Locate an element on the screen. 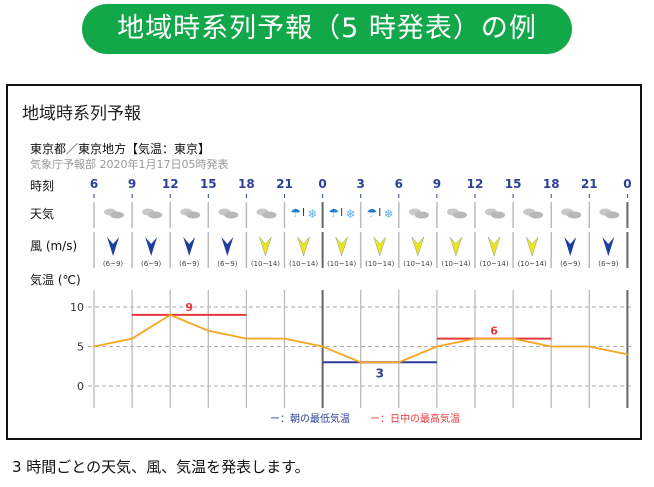  legend-min: ー：朝の最低気温 is located at coordinates (310, 418).